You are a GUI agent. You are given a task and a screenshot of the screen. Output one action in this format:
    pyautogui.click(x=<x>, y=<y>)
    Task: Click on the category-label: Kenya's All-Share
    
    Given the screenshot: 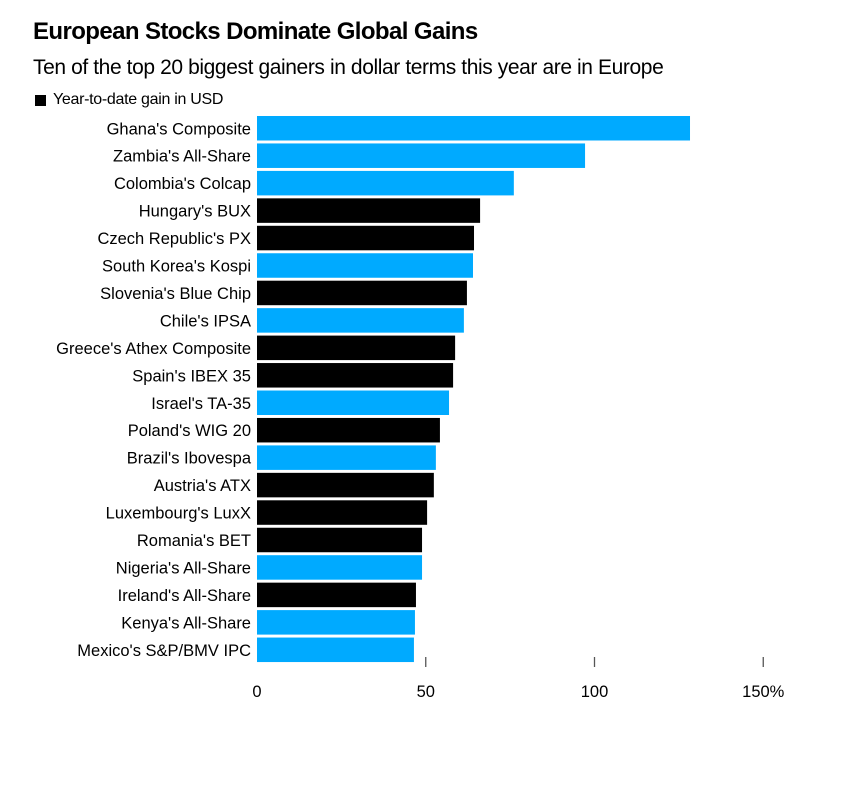 What is the action you would take?
    pyautogui.click(x=186, y=623)
    